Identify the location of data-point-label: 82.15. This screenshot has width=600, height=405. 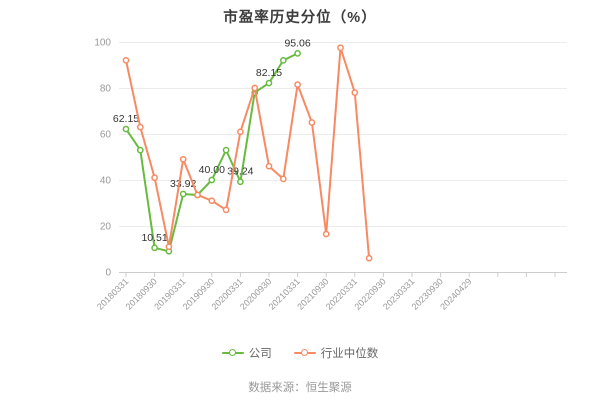
(269, 73).